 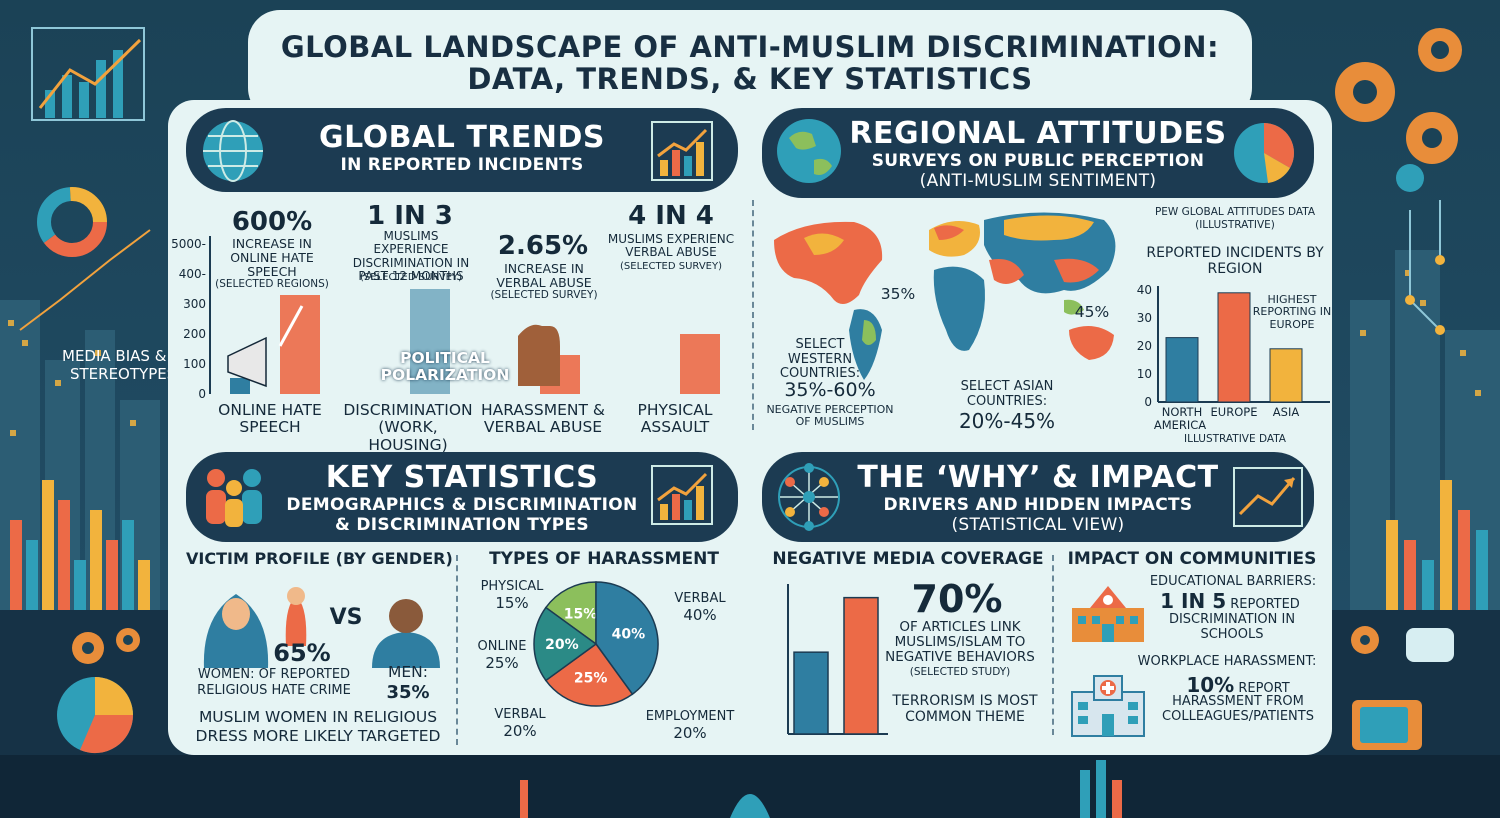 What do you see at coordinates (675, 419) in the screenshot?
I see `category-physical: PHYSICAL ASSAULT` at bounding box center [675, 419].